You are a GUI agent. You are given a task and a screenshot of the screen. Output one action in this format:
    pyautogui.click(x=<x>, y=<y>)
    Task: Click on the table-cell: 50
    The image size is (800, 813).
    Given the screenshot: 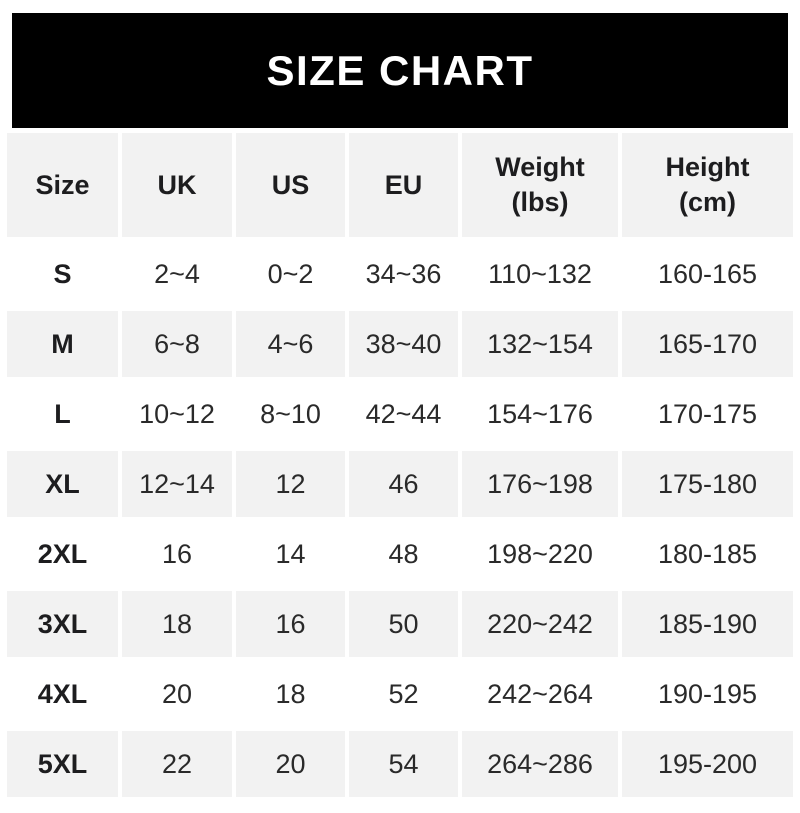 What is the action you would take?
    pyautogui.click(x=403, y=624)
    